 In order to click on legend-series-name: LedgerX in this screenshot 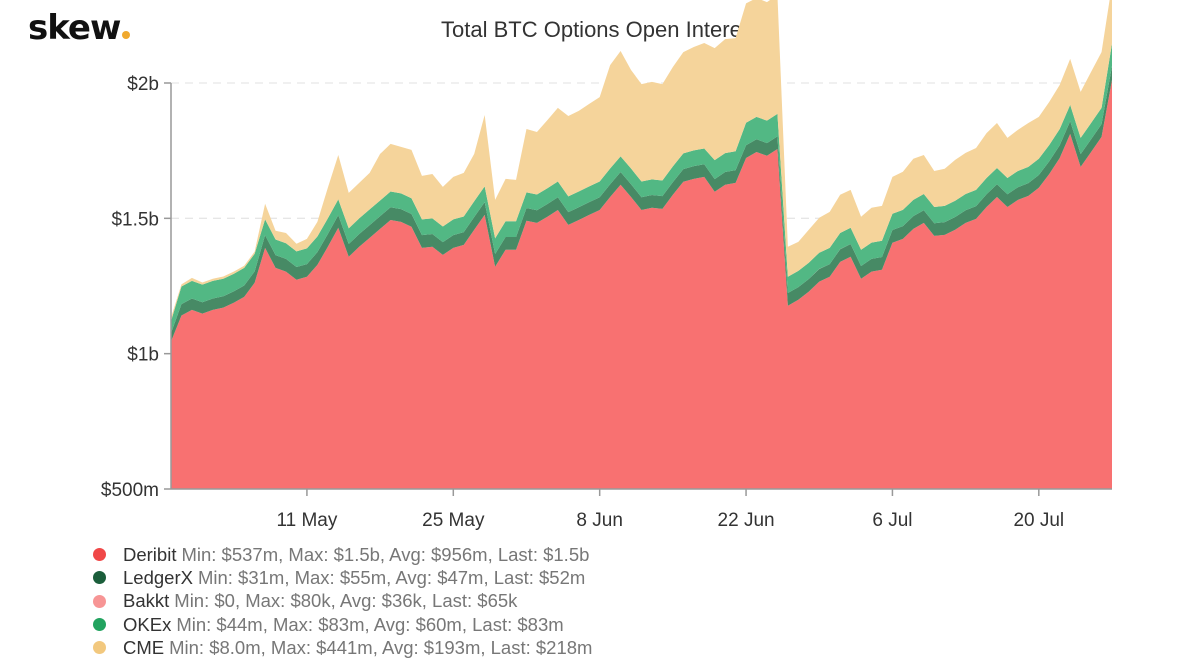, I will do `click(158, 577)`.